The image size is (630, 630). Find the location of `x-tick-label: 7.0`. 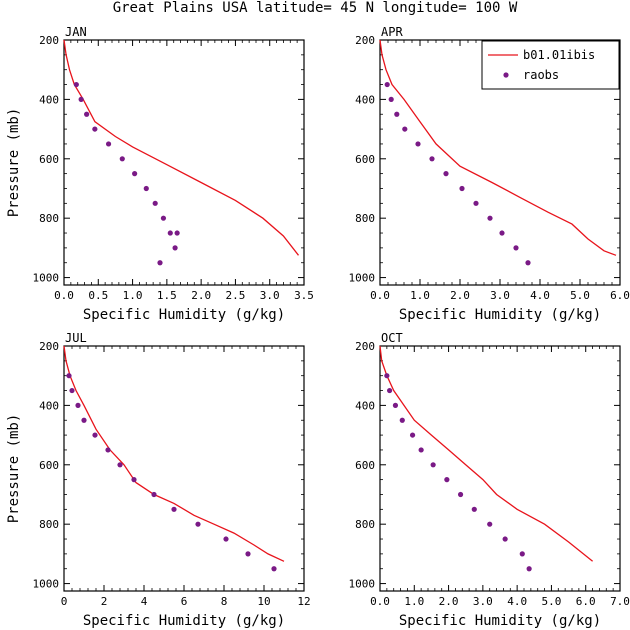

x-tick-label: 7.0 is located at coordinates (620, 601).